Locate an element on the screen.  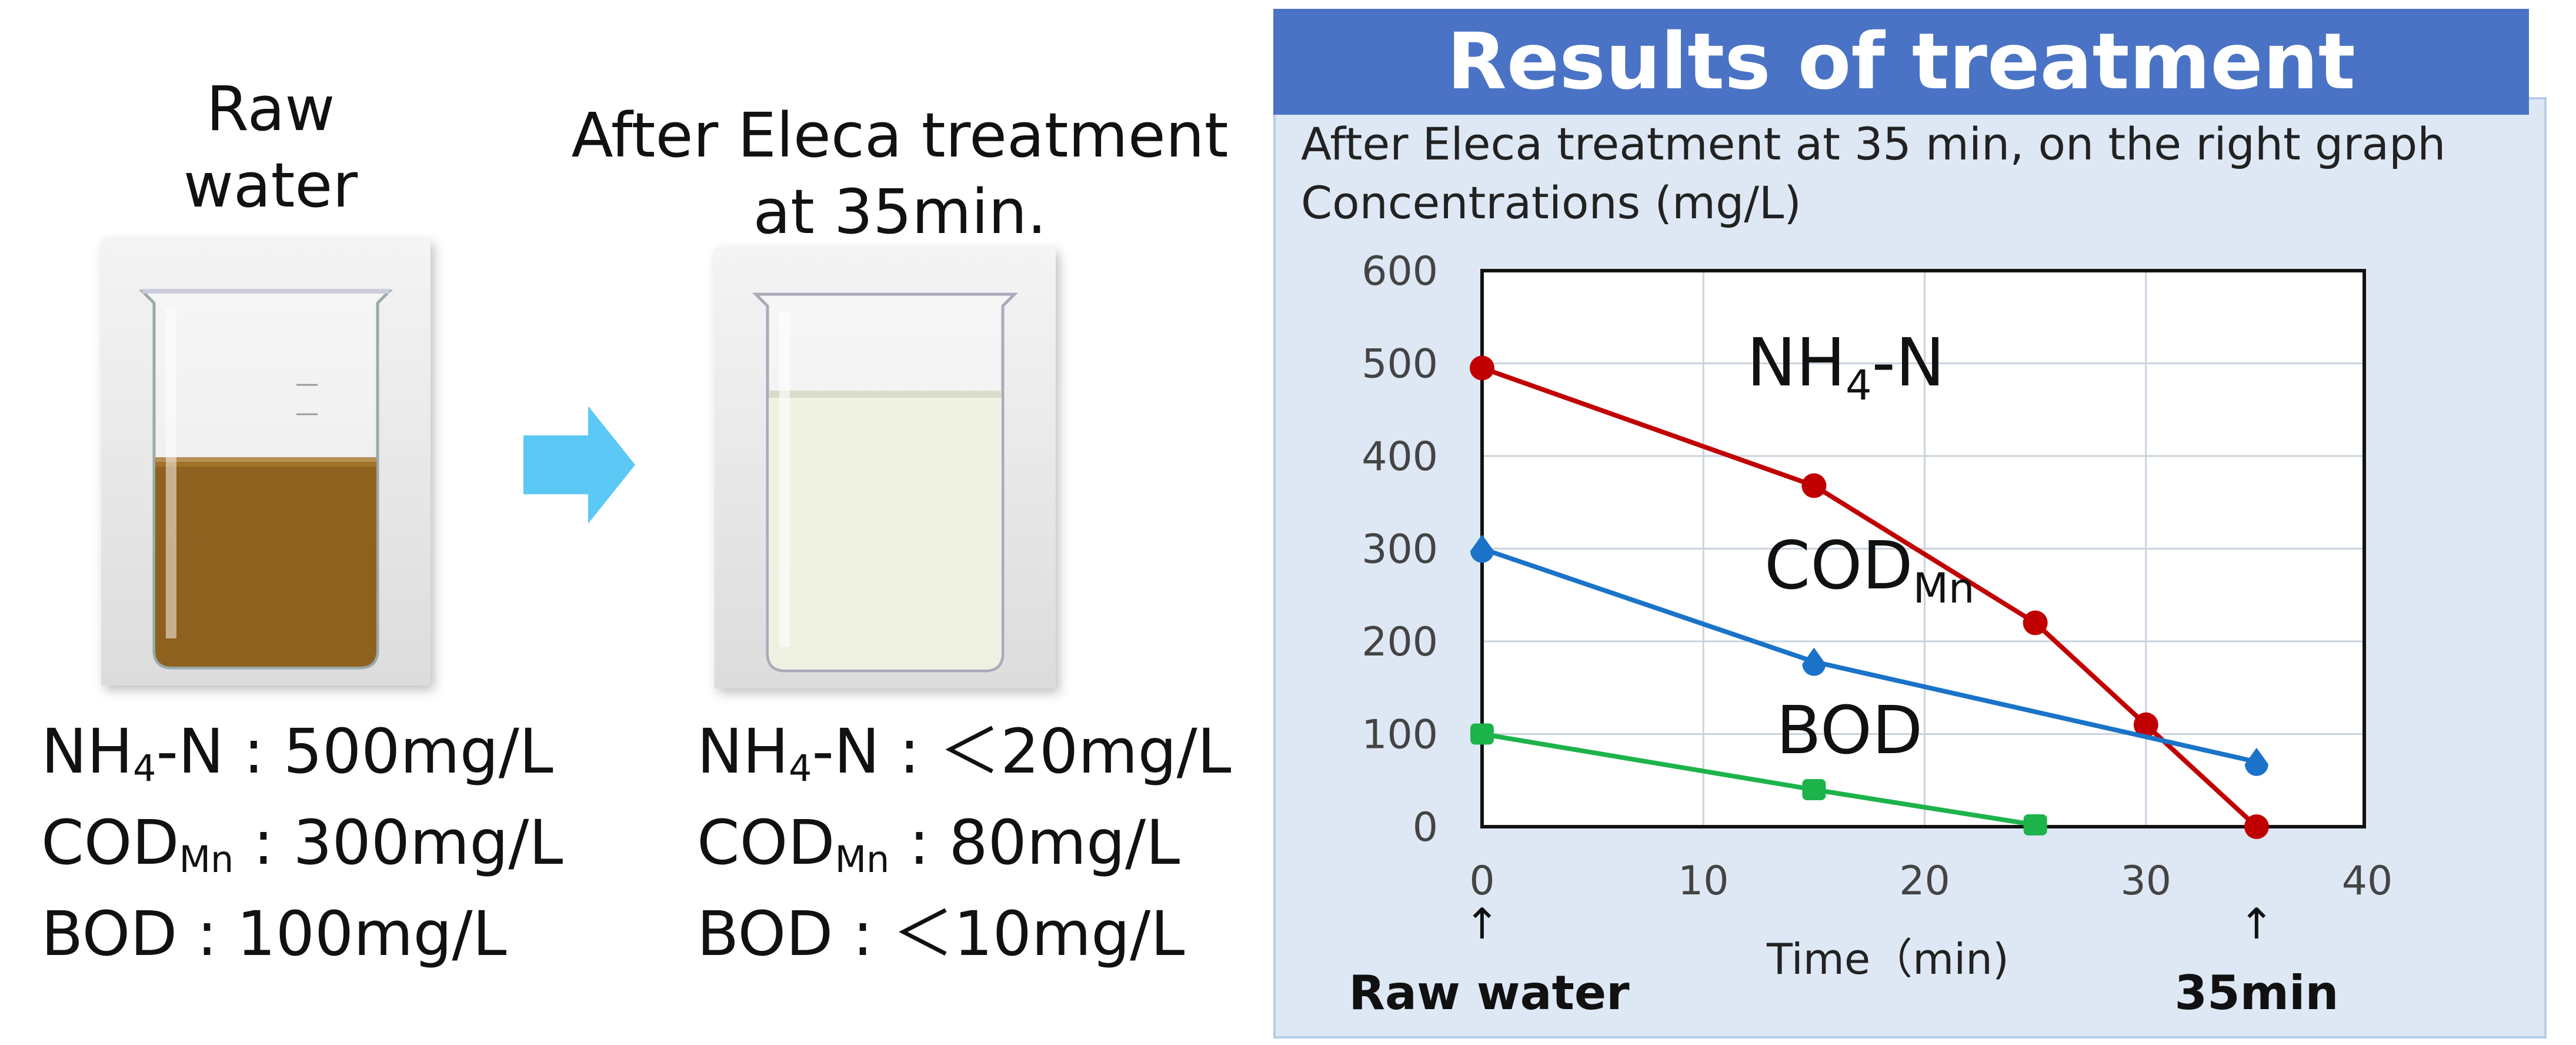
x-axis-title: Time（min) is located at coordinates (1887, 959).